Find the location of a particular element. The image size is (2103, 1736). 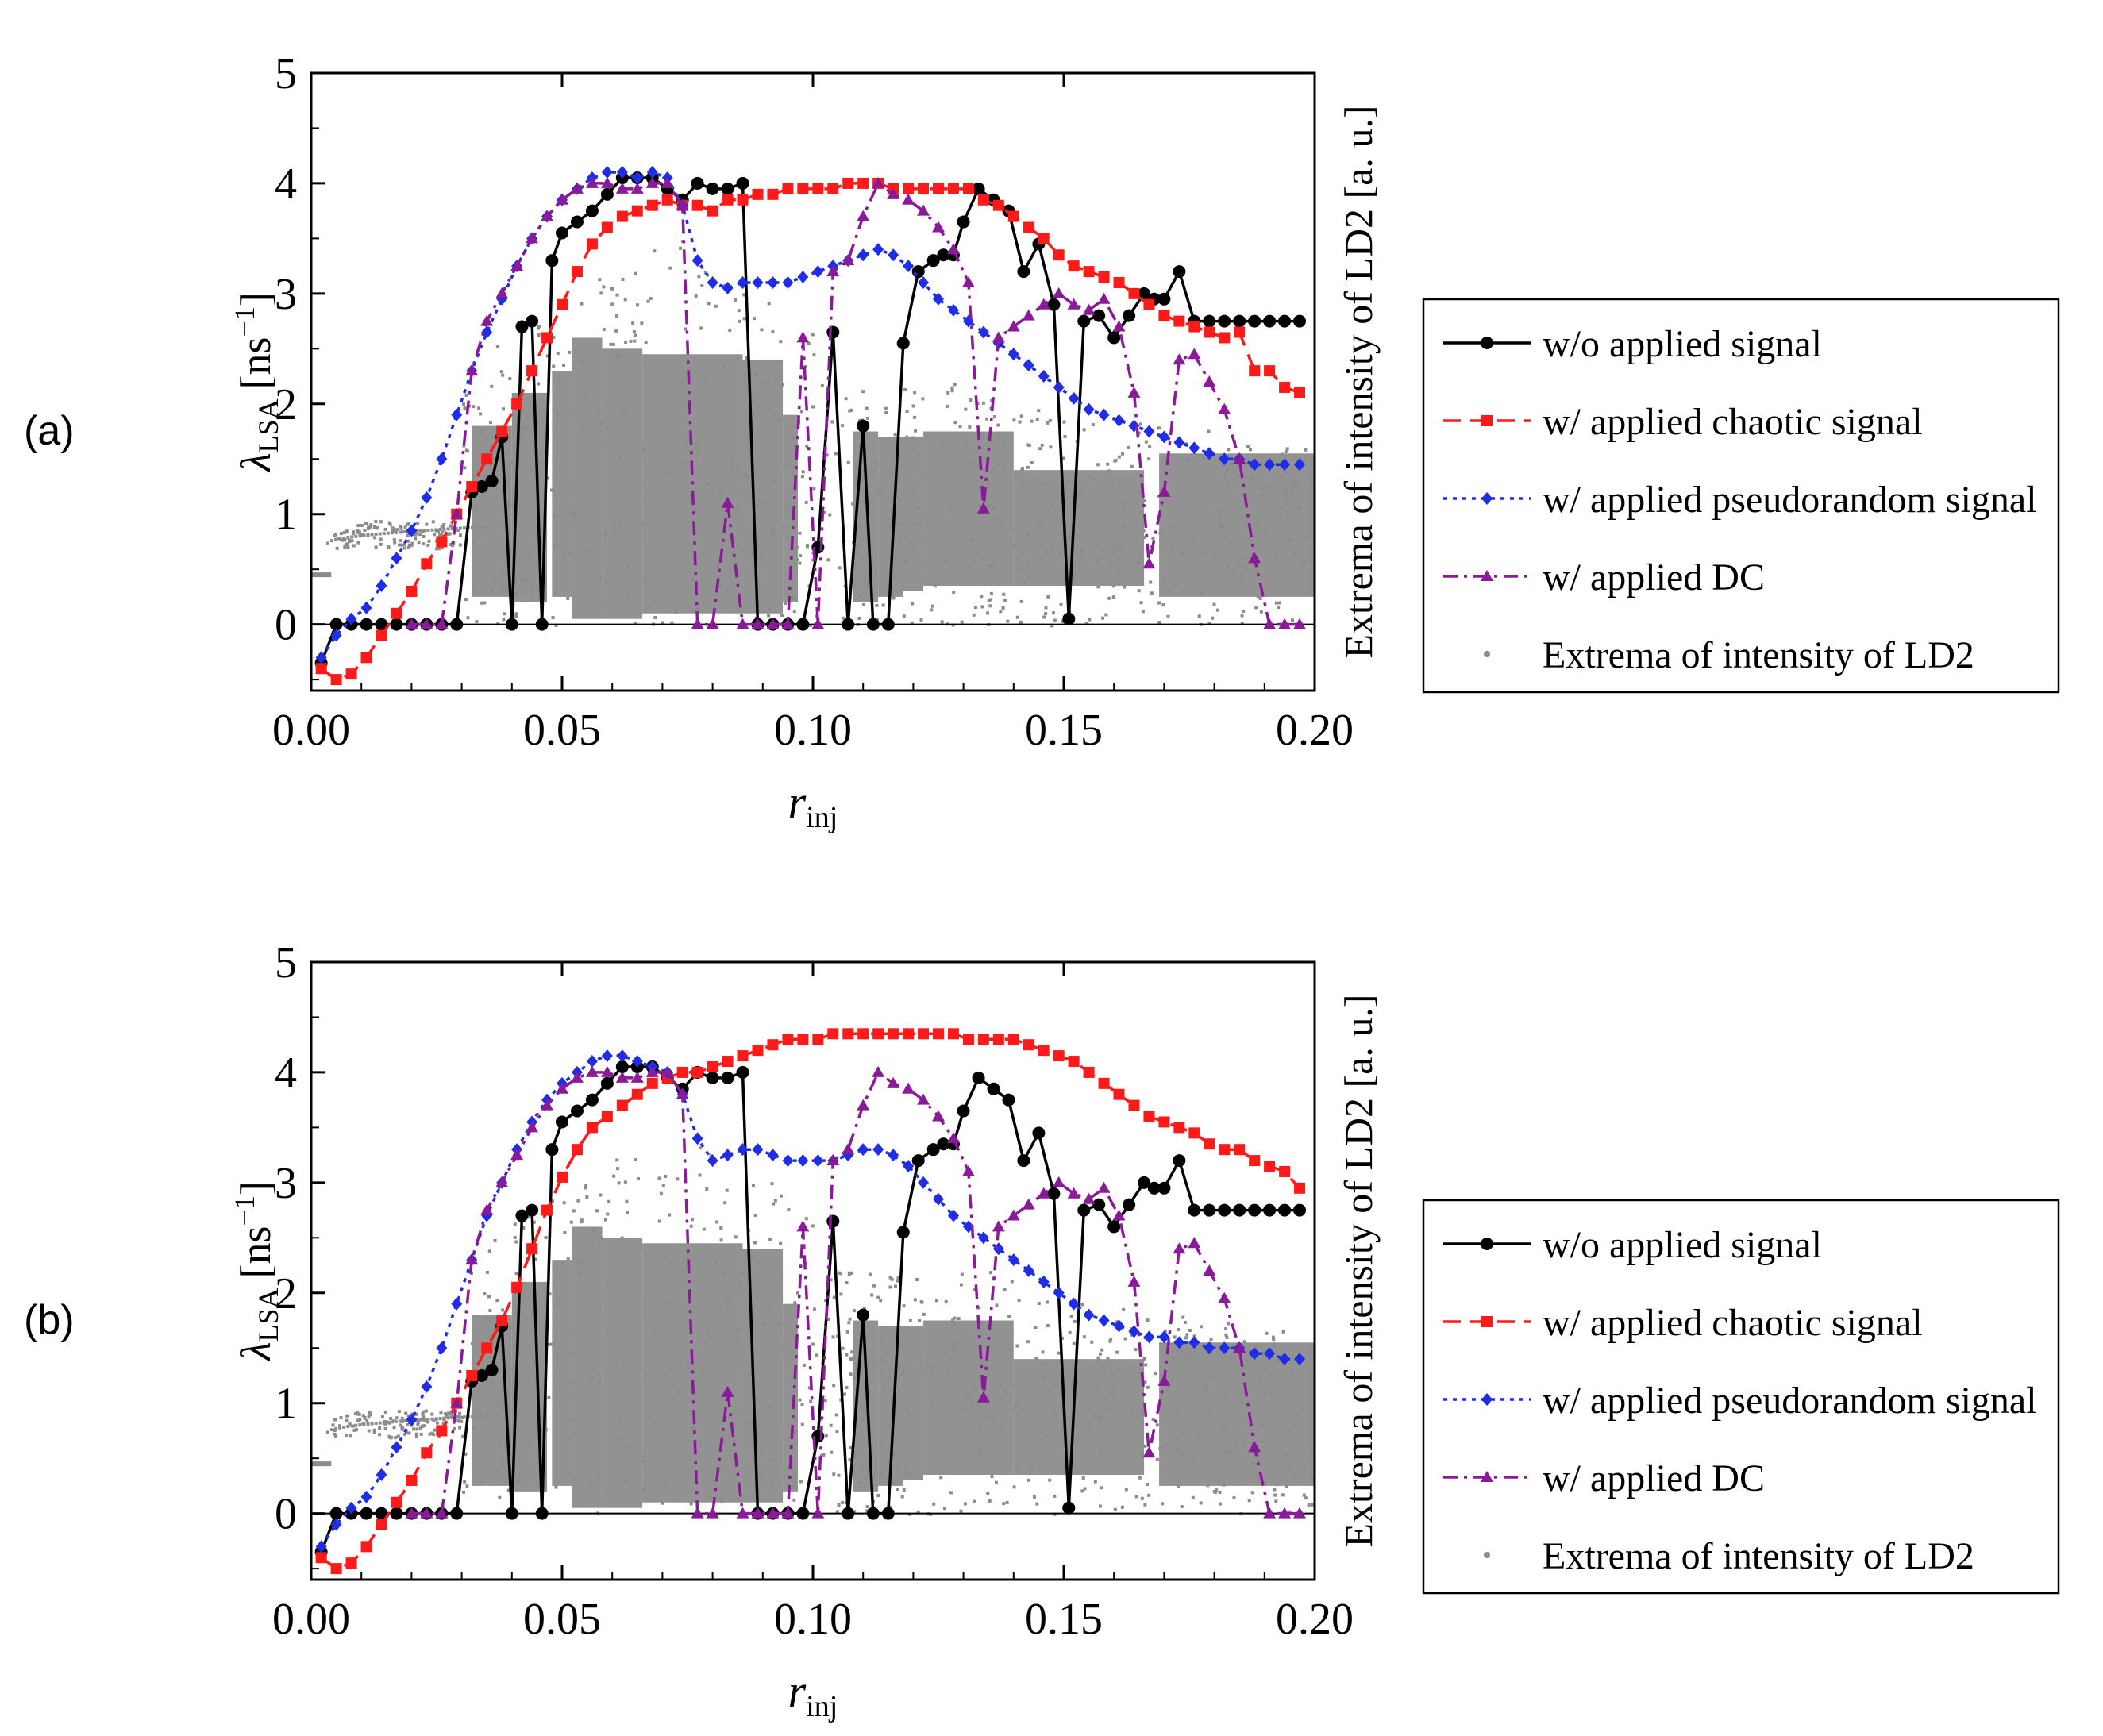

panel-label-a: (a) is located at coordinates (50, 431).